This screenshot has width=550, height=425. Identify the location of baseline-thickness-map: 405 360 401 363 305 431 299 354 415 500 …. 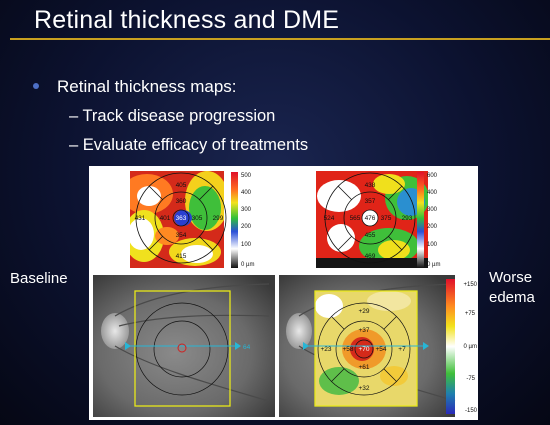
(192, 219).